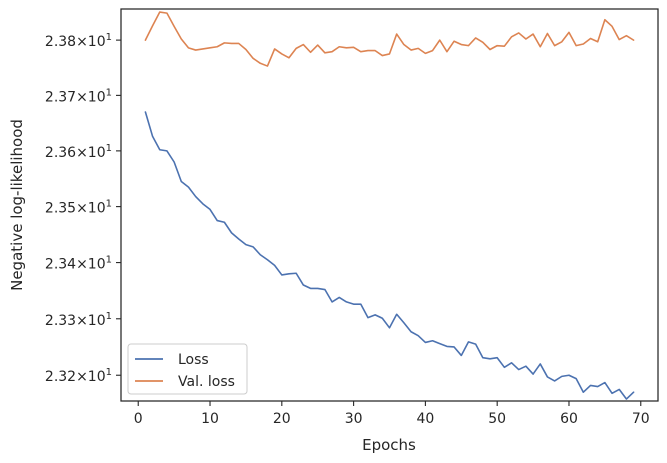  What do you see at coordinates (78, 320) in the screenshot?
I see `y-tick-label: 2.33×10¹` at bounding box center [78, 320].